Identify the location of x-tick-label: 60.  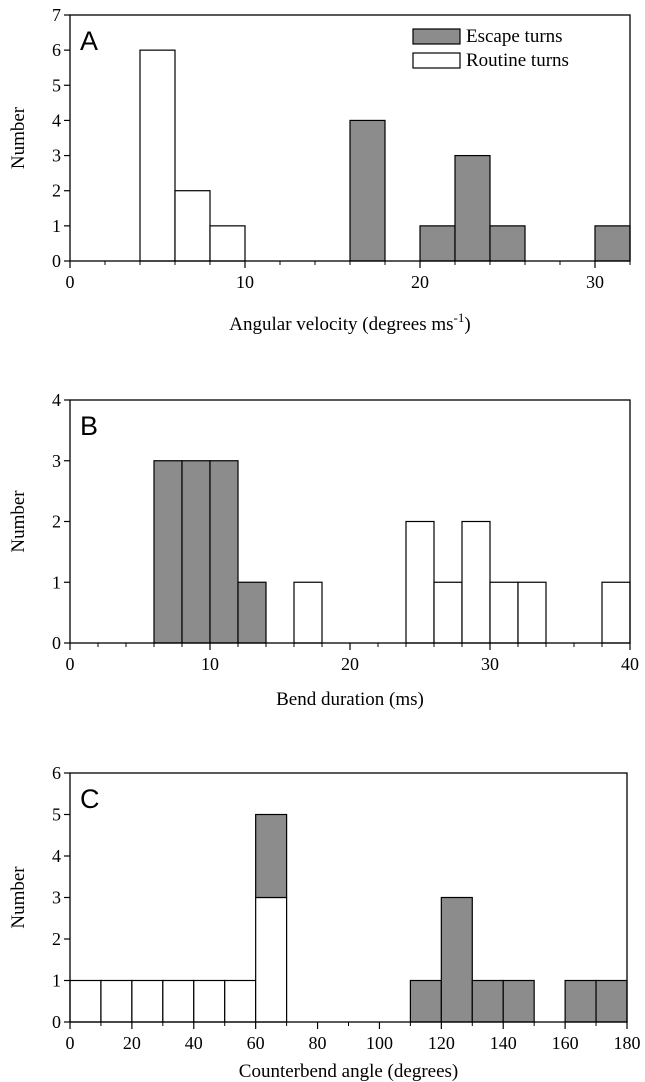
(256, 1043).